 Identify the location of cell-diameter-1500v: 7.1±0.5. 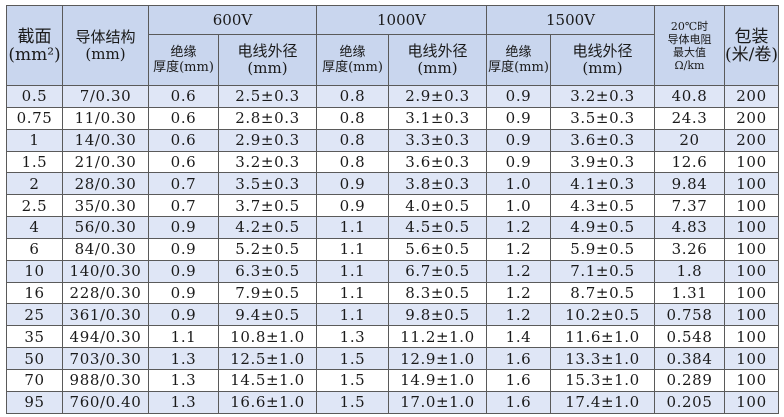
(602, 271).